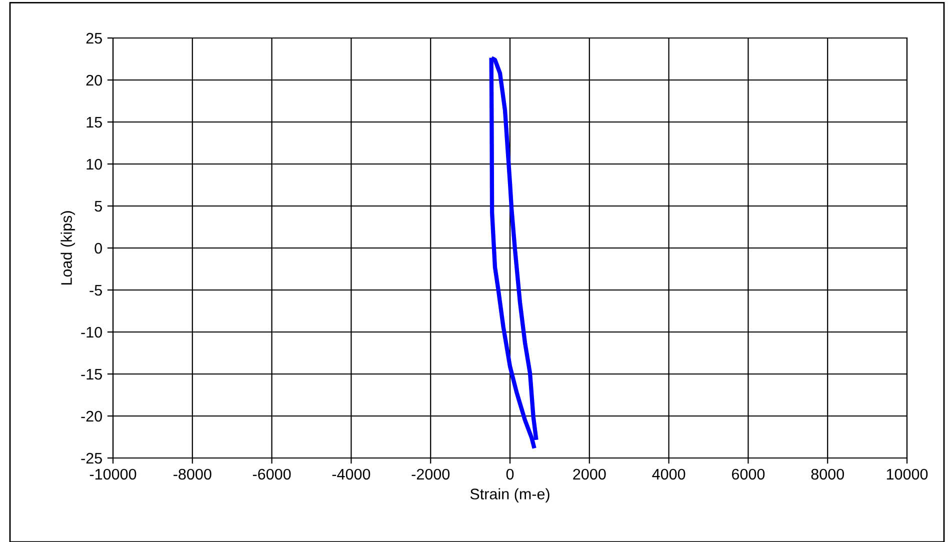 Image resolution: width=948 pixels, height=542 pixels. I want to click on y-tick-label: -5, so click(96, 290).